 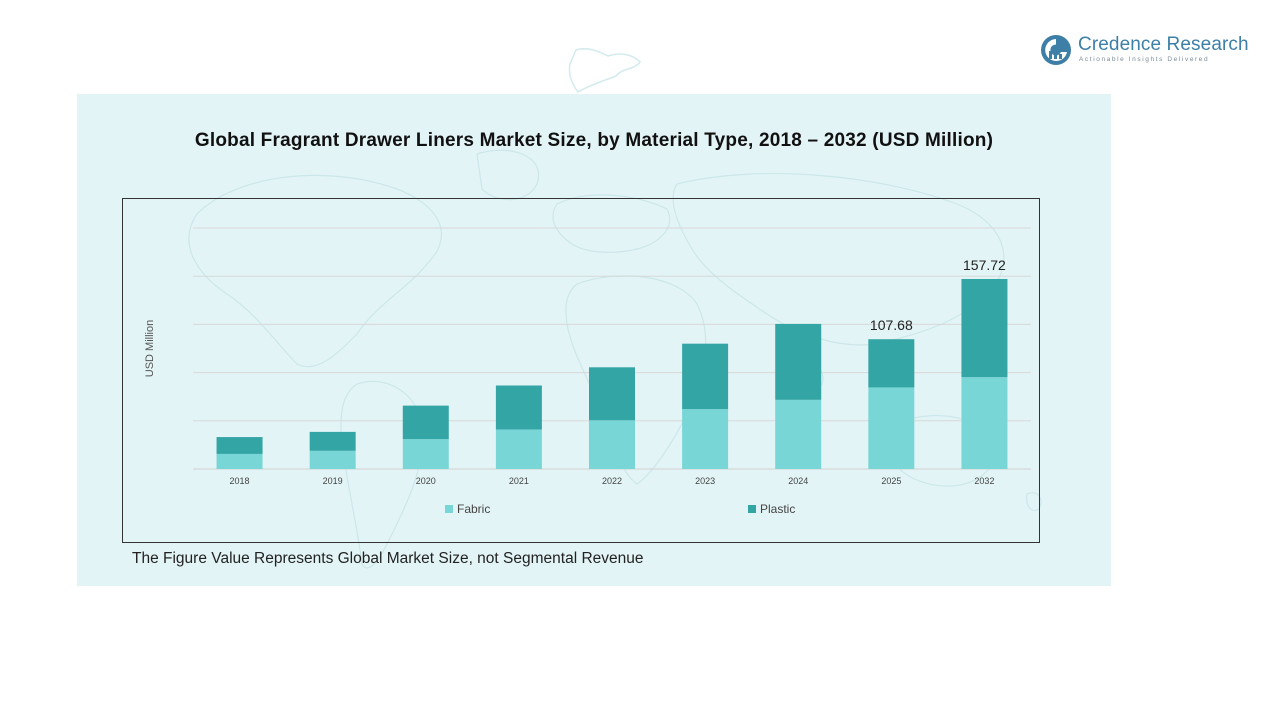 I want to click on x-tick-label: 2032, so click(x=984, y=481).